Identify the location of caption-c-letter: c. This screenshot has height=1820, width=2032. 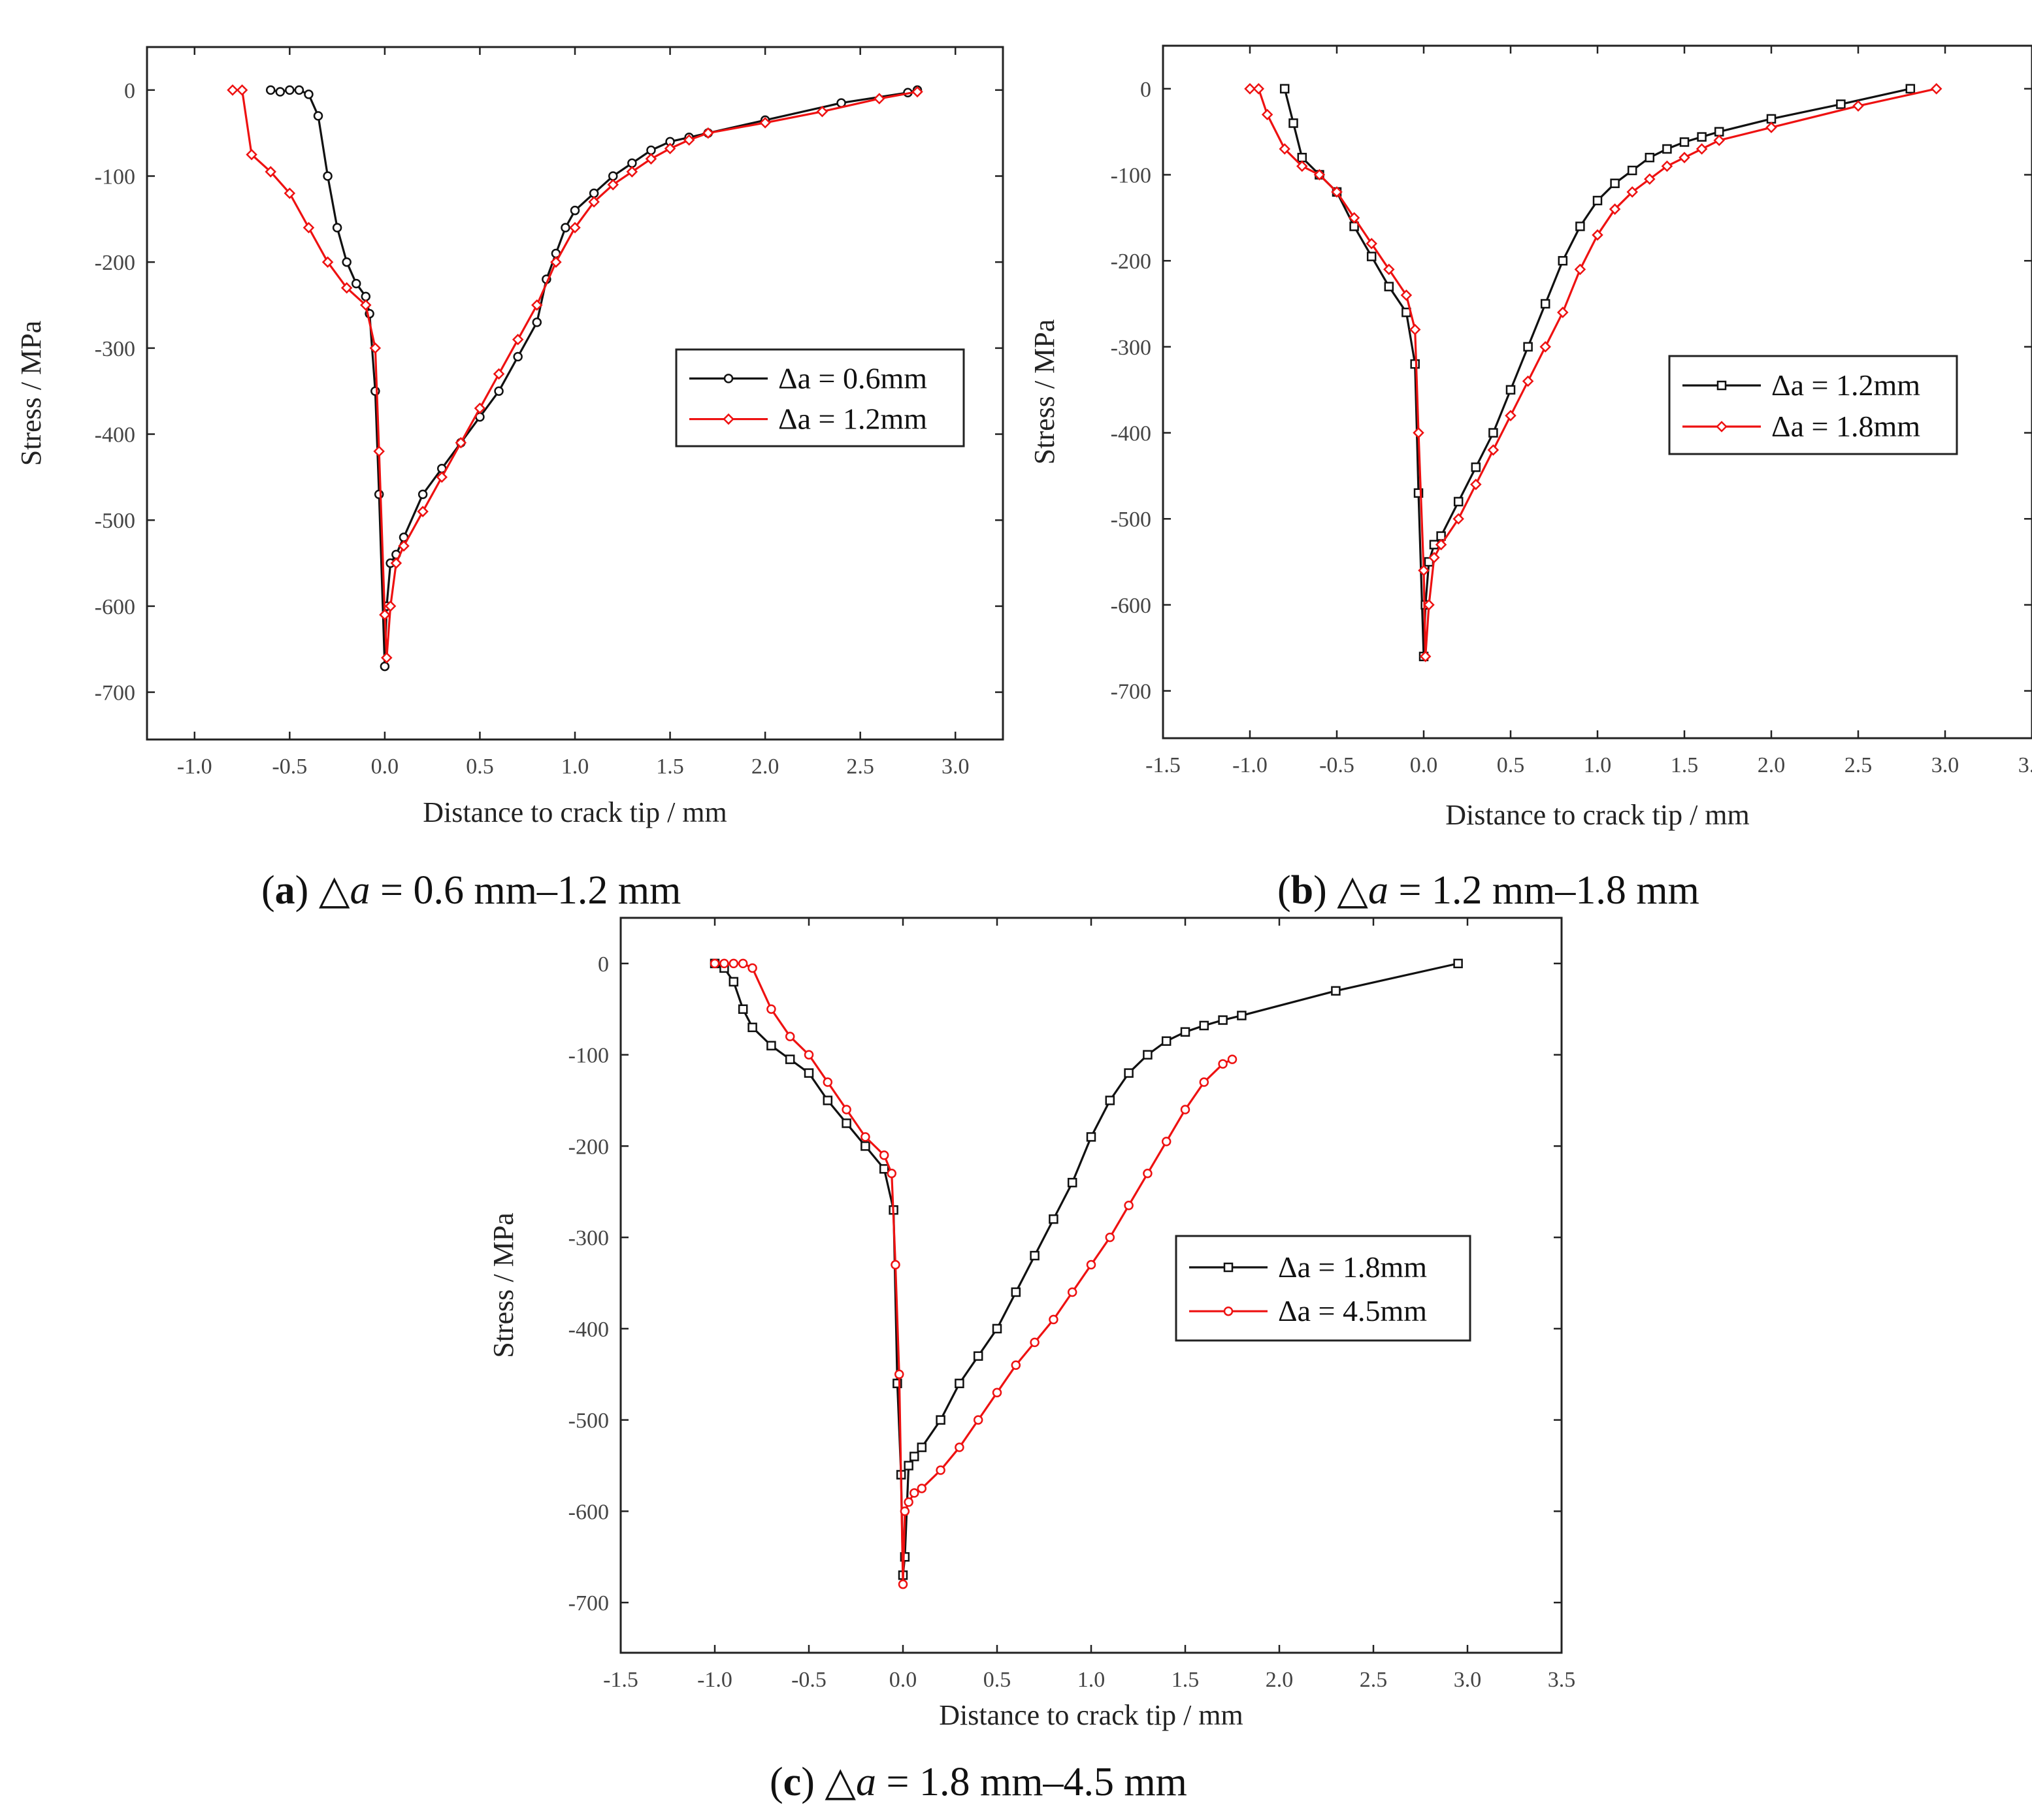
(792, 1782).